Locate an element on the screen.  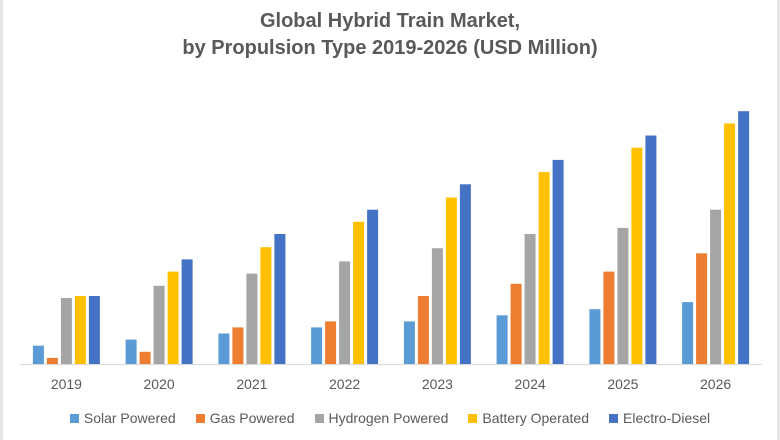
bar-gas-powered-2024 is located at coordinates (516, 323).